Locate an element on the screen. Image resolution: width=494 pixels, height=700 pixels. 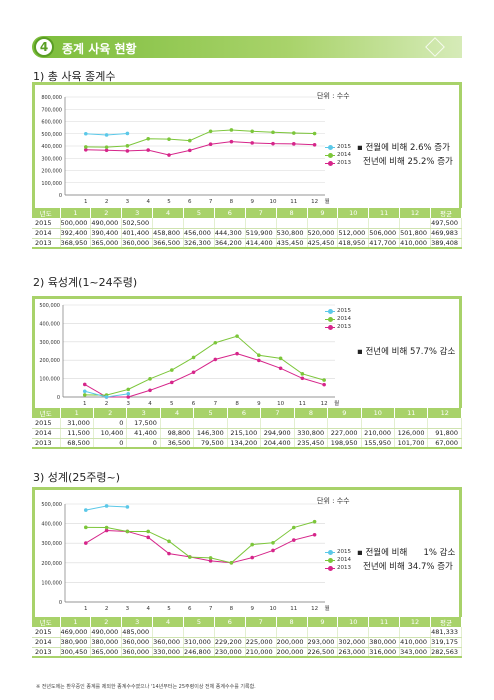
table-cell: 227,000 is located at coordinates (344, 433).